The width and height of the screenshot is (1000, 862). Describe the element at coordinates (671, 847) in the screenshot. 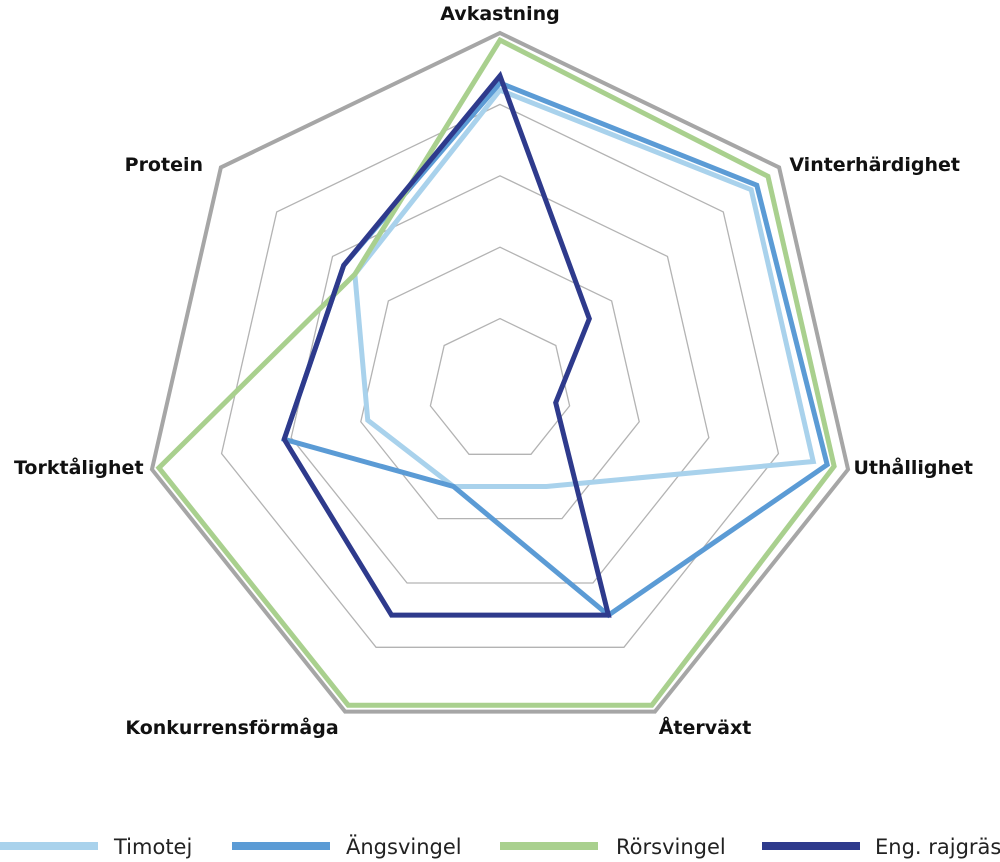

I see `legend-label-3: Rörsvingel` at that location.